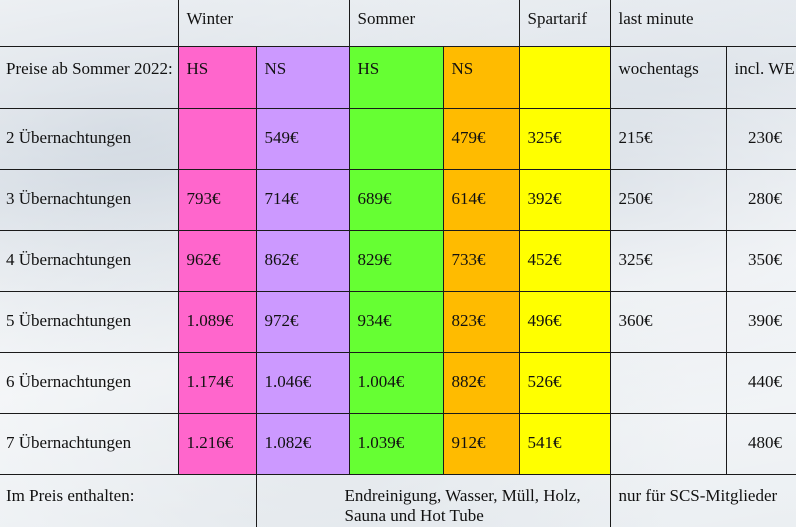 This screenshot has width=796, height=527. I want to click on sommer-ns-price: 479€, so click(481, 138).